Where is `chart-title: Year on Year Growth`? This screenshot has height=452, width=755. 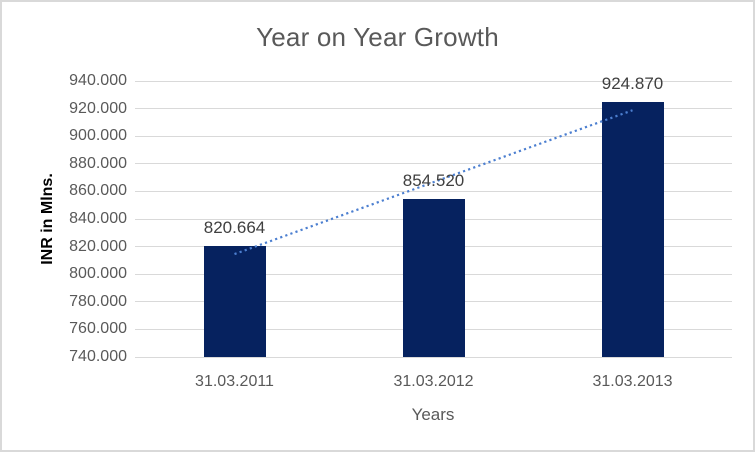 chart-title: Year on Year Growth is located at coordinates (377, 37).